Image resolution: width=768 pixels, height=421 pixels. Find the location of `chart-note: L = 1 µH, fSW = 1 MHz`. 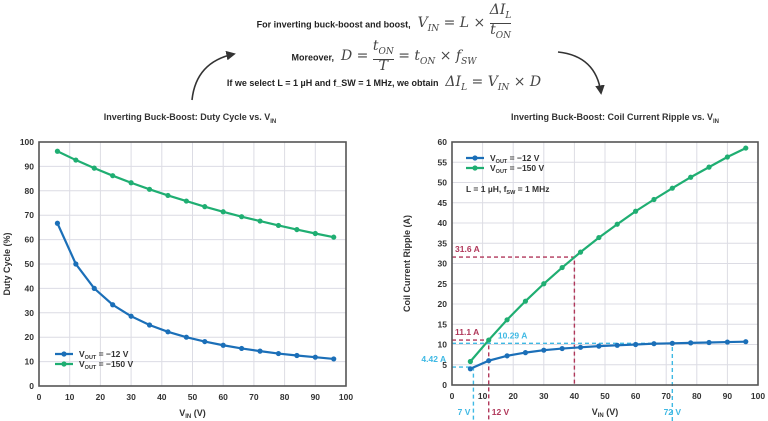

chart-note: L = 1 µH, fSW = 1 MHz is located at coordinates (508, 190).